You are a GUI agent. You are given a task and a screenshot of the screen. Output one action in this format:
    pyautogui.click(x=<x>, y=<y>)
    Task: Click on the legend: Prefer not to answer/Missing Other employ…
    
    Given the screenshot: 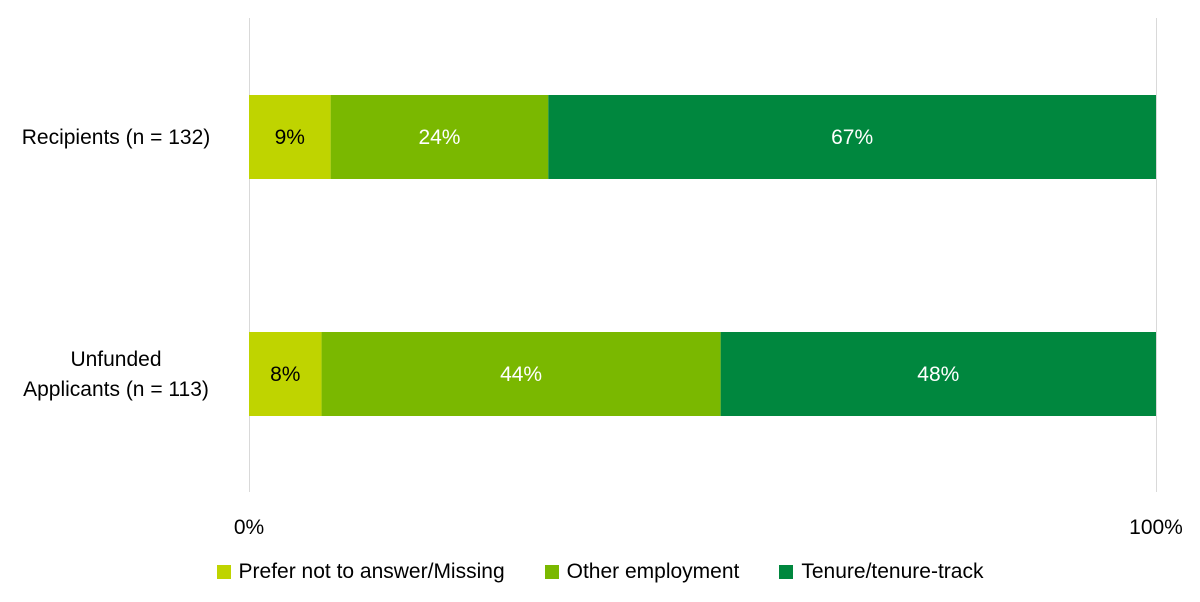 What is the action you would take?
    pyautogui.click(x=600, y=572)
    